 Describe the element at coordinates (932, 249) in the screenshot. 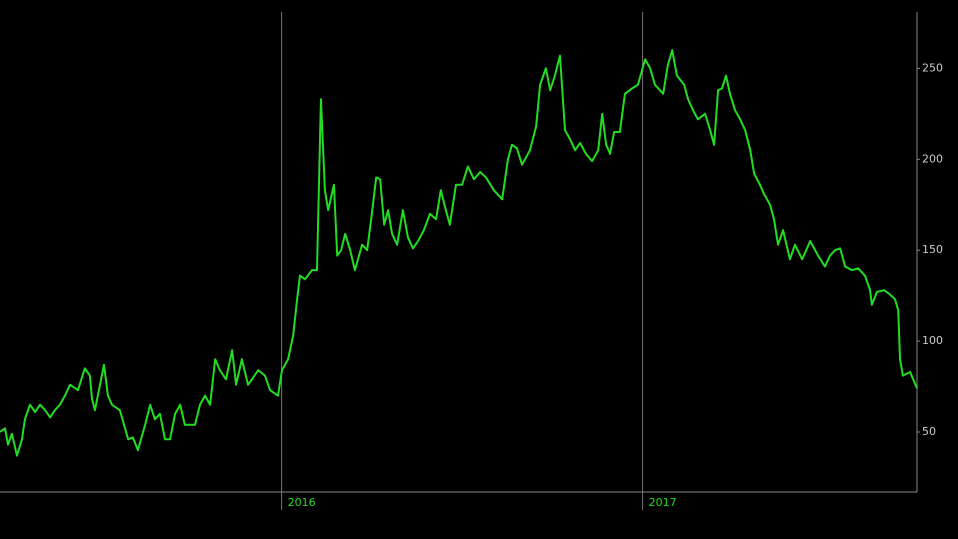

I see `y-tick-label: 150` at that location.